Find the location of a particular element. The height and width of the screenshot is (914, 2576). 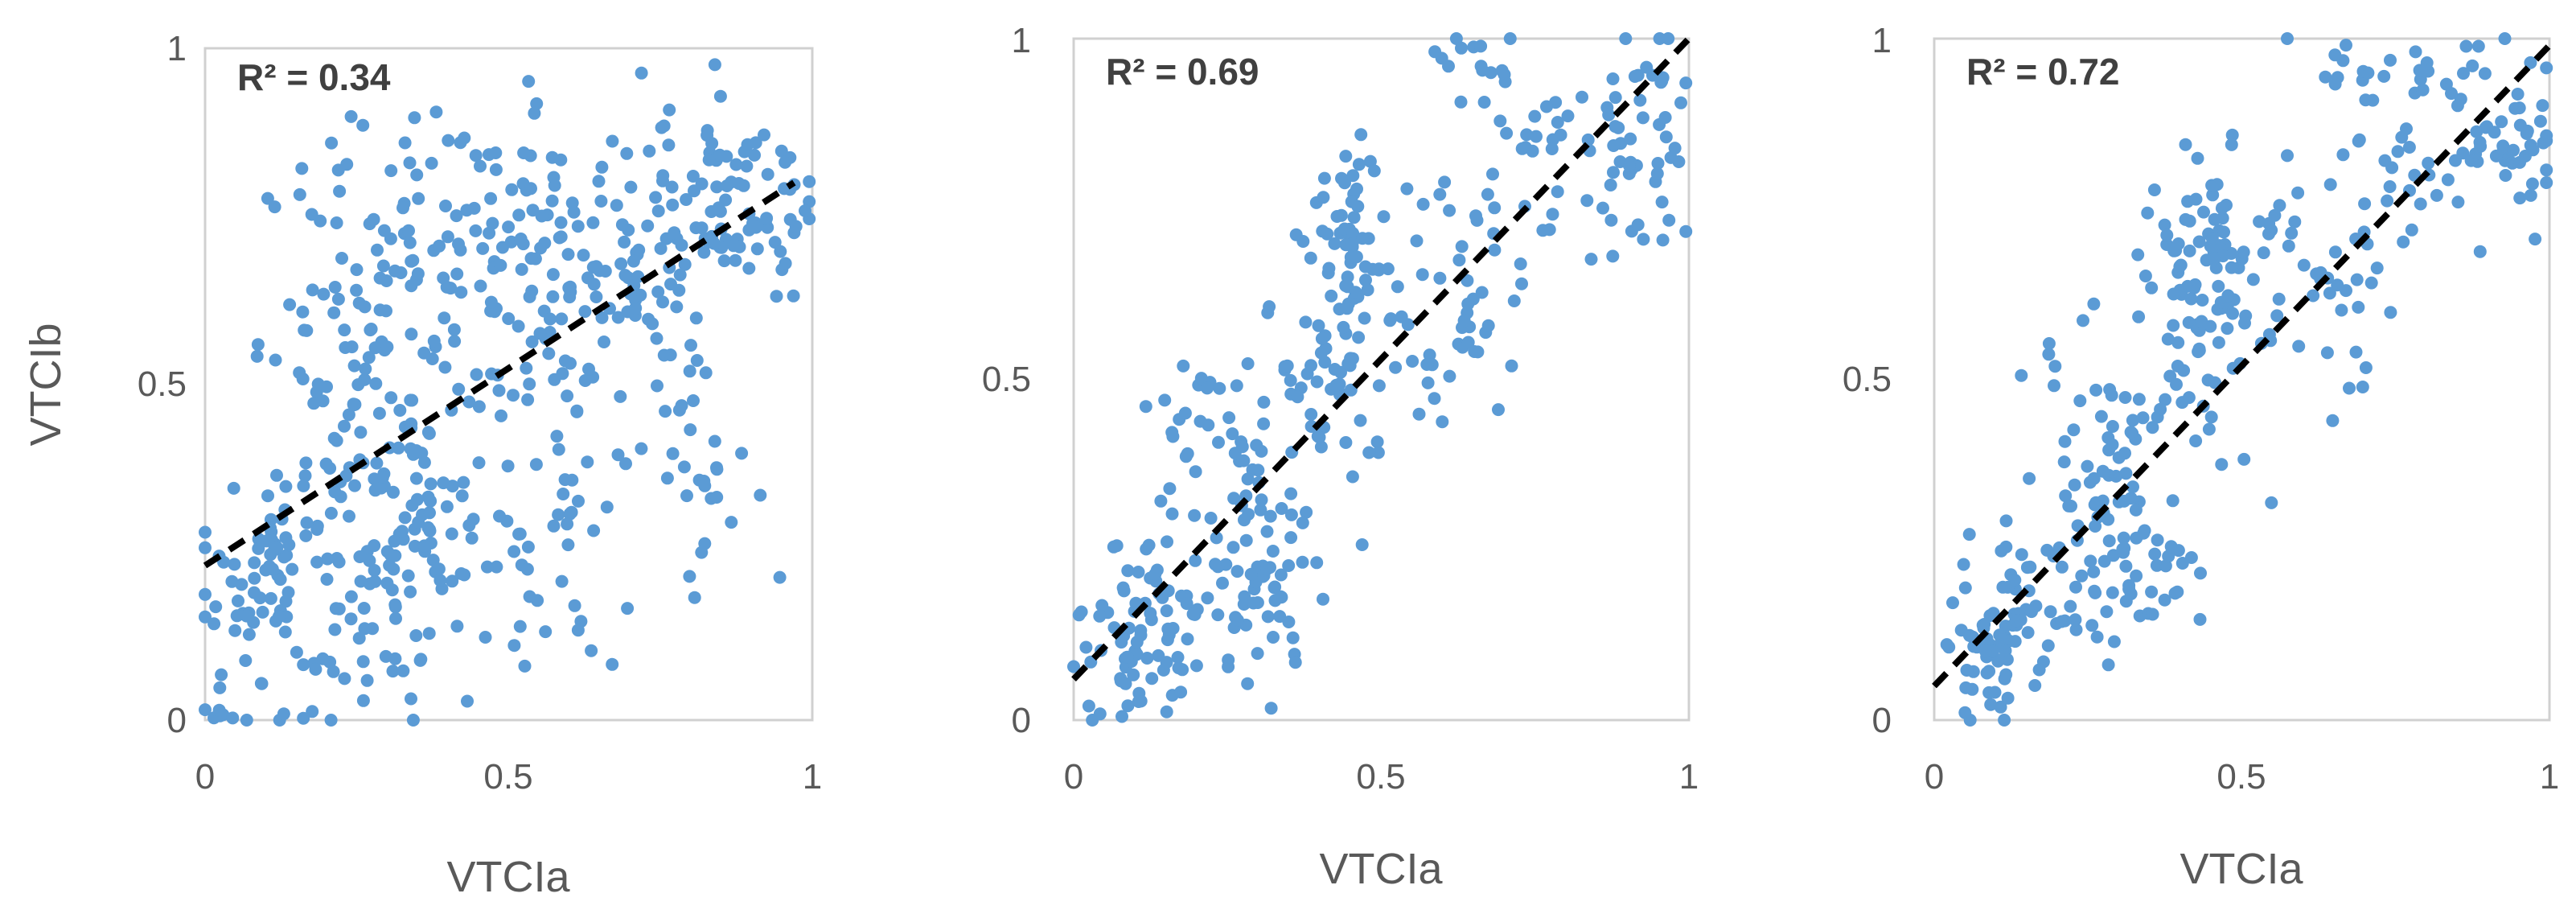

x-axis-label: VTCIa is located at coordinates (1381, 869).